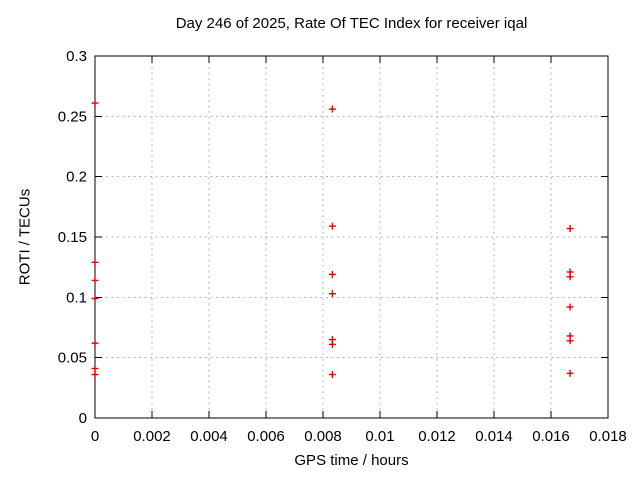 The height and width of the screenshot is (480, 640). What do you see at coordinates (76, 177) in the screenshot?
I see `y-tick-label: 0.2` at bounding box center [76, 177].